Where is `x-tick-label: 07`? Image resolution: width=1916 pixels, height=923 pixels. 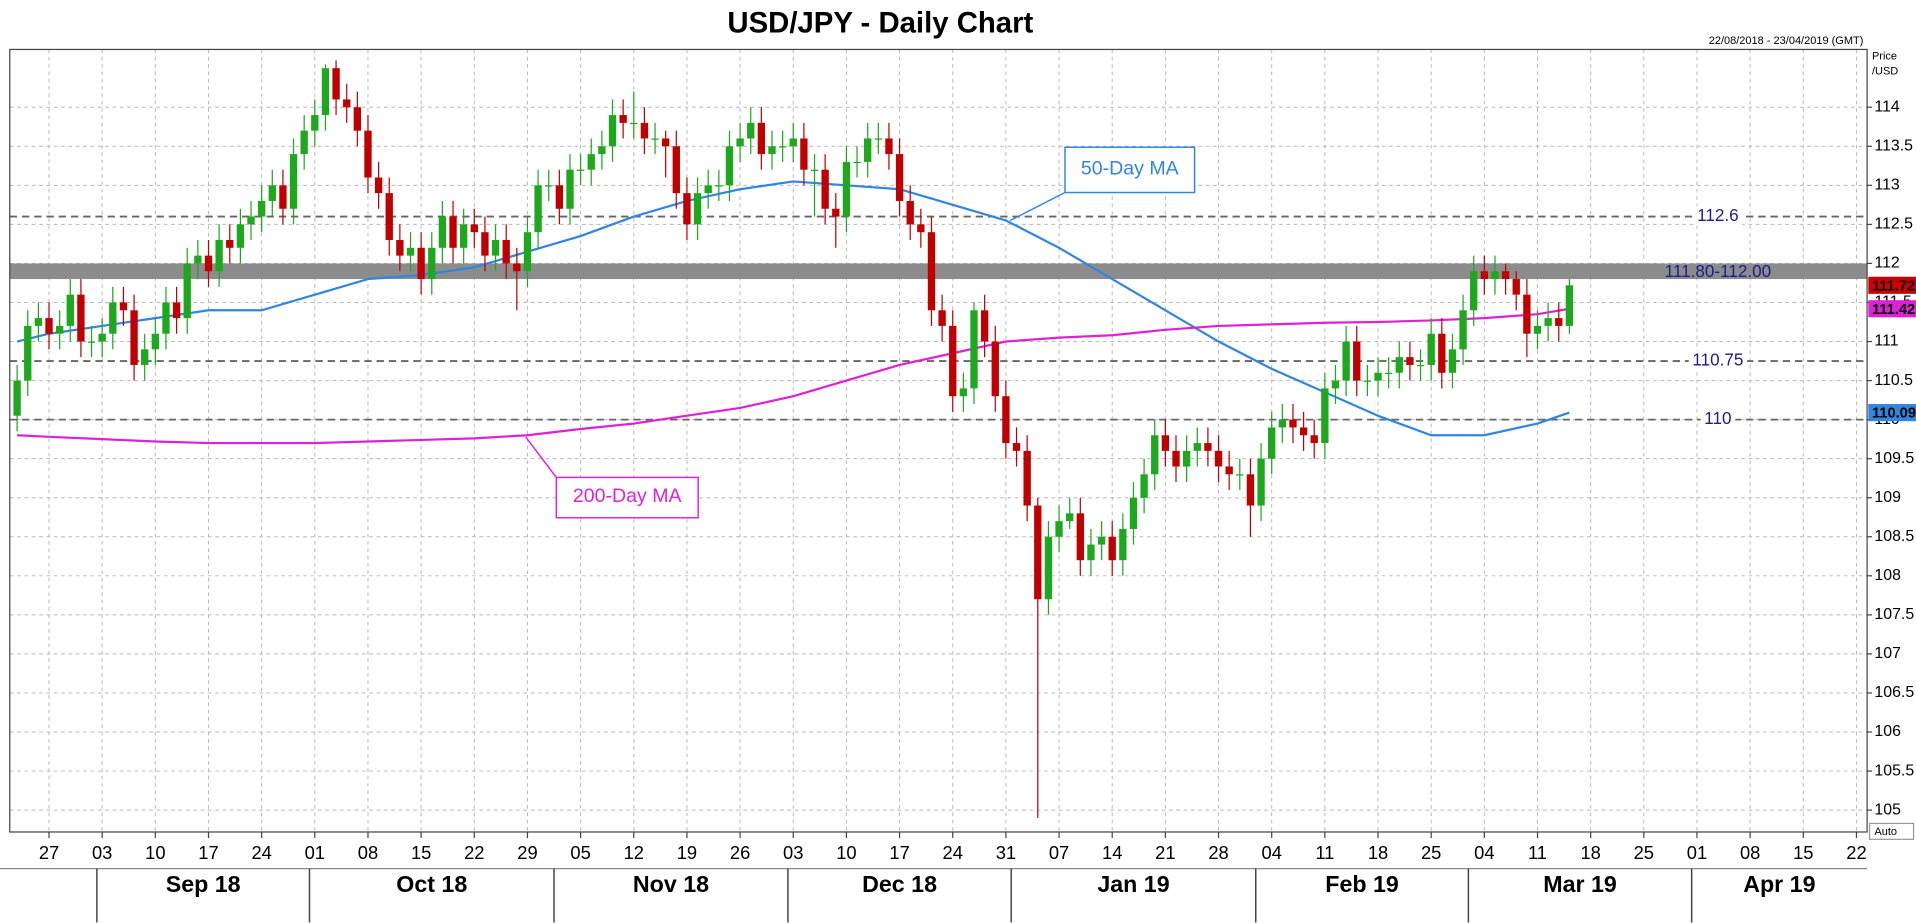
x-tick-label: 07 is located at coordinates (1059, 852).